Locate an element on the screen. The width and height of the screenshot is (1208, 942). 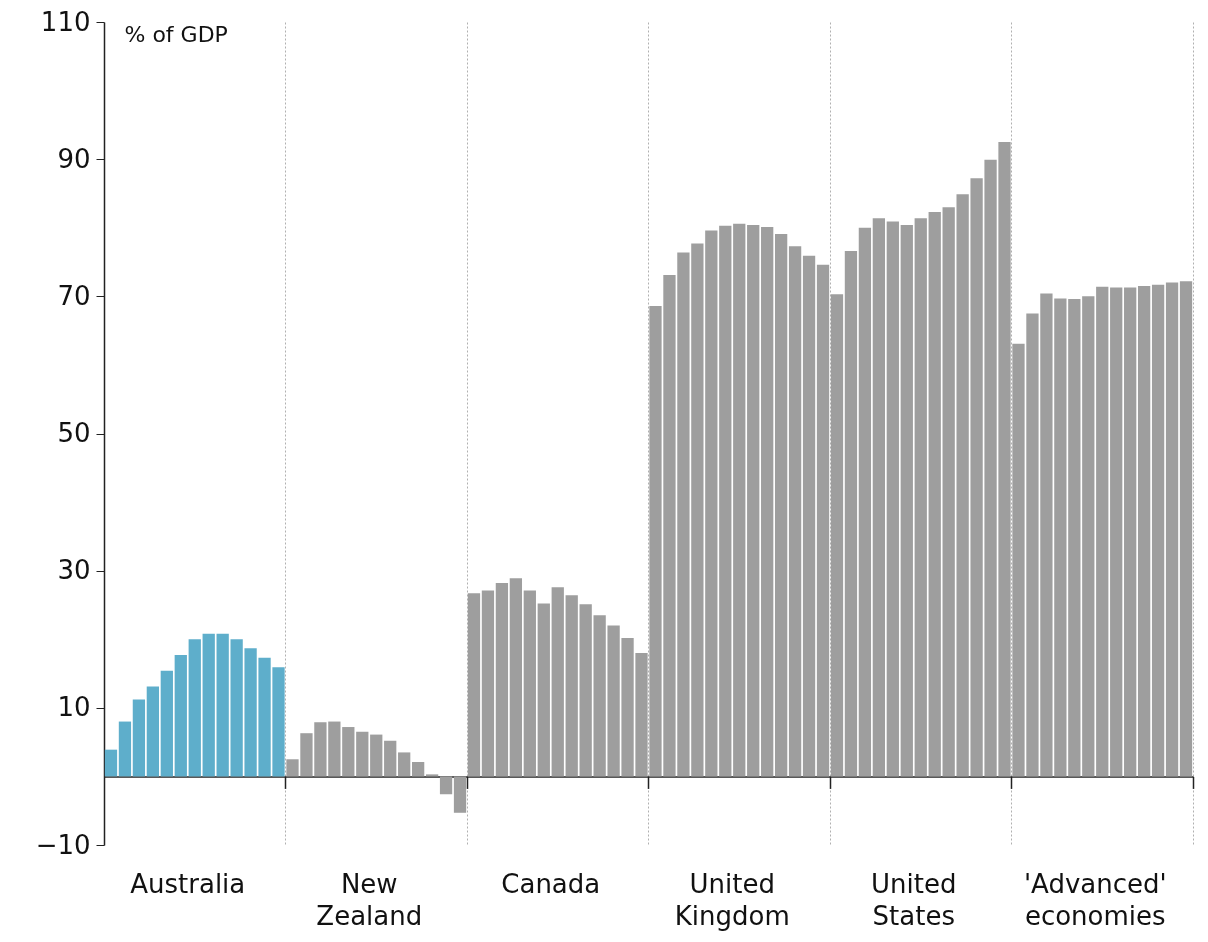
y-tick-label: 30 is located at coordinates (74, 570).